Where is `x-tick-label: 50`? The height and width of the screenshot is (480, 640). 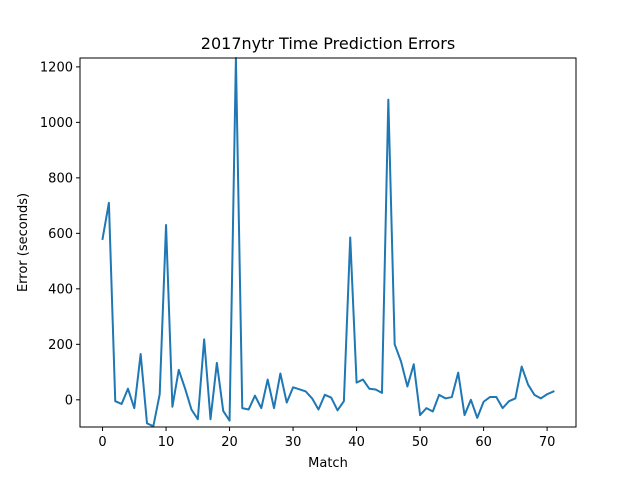
x-tick-label: 50 is located at coordinates (420, 442).